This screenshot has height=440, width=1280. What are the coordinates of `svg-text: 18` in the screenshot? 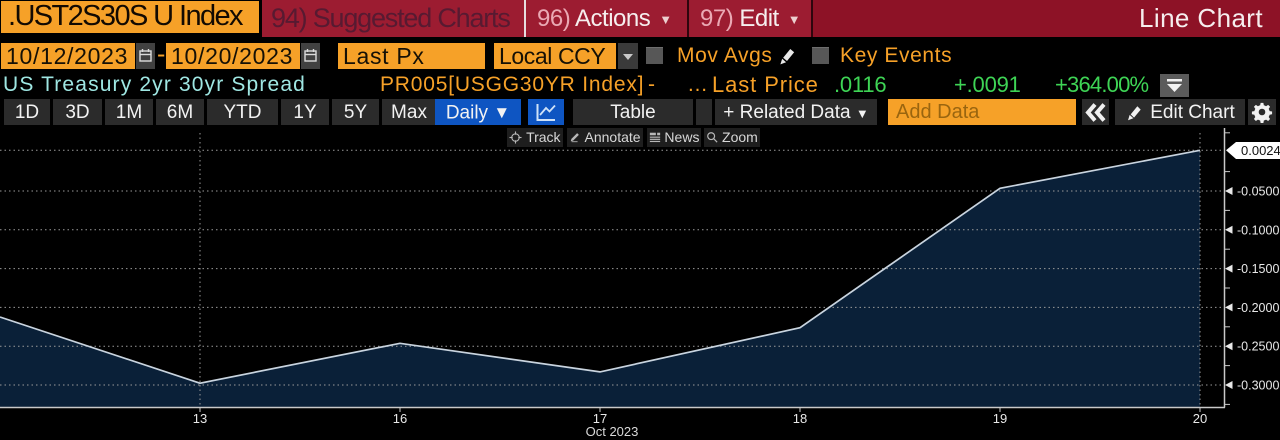 It's located at (800, 418).